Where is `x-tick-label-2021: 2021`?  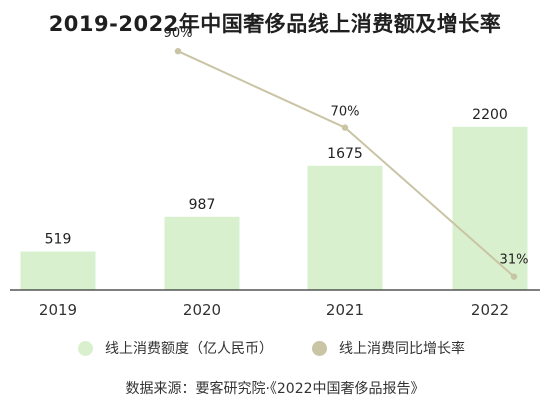
x-tick-label-2021: 2021 is located at coordinates (345, 310).